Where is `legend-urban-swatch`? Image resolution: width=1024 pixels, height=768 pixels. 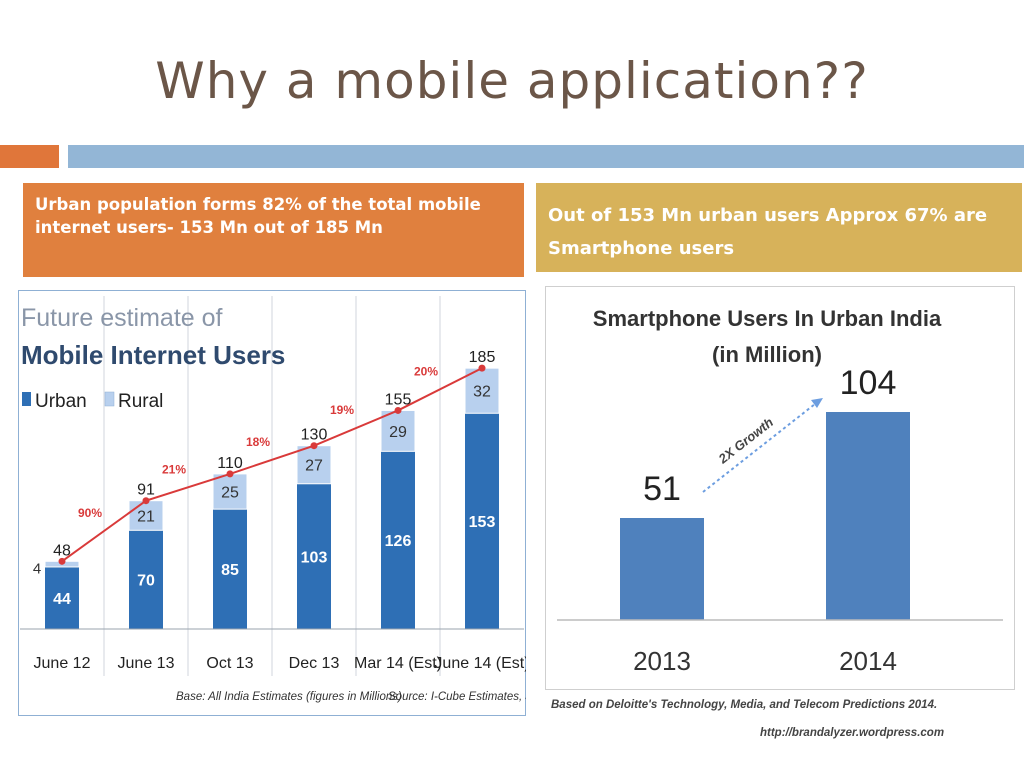 legend-urban-swatch is located at coordinates (26, 399).